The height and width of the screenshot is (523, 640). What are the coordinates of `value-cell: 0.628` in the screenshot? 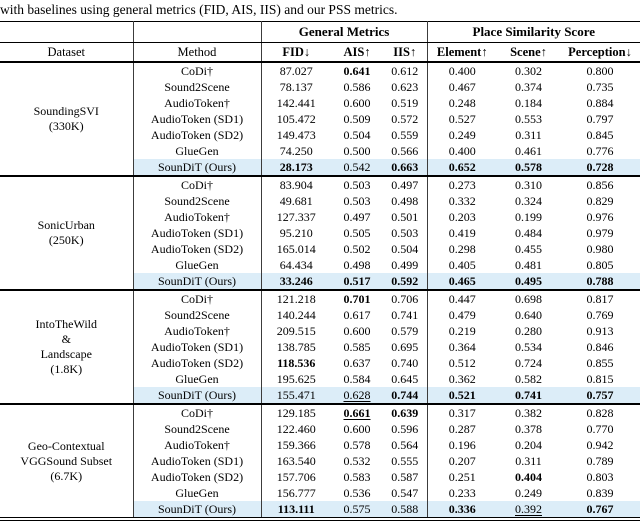 It's located at (357, 395).